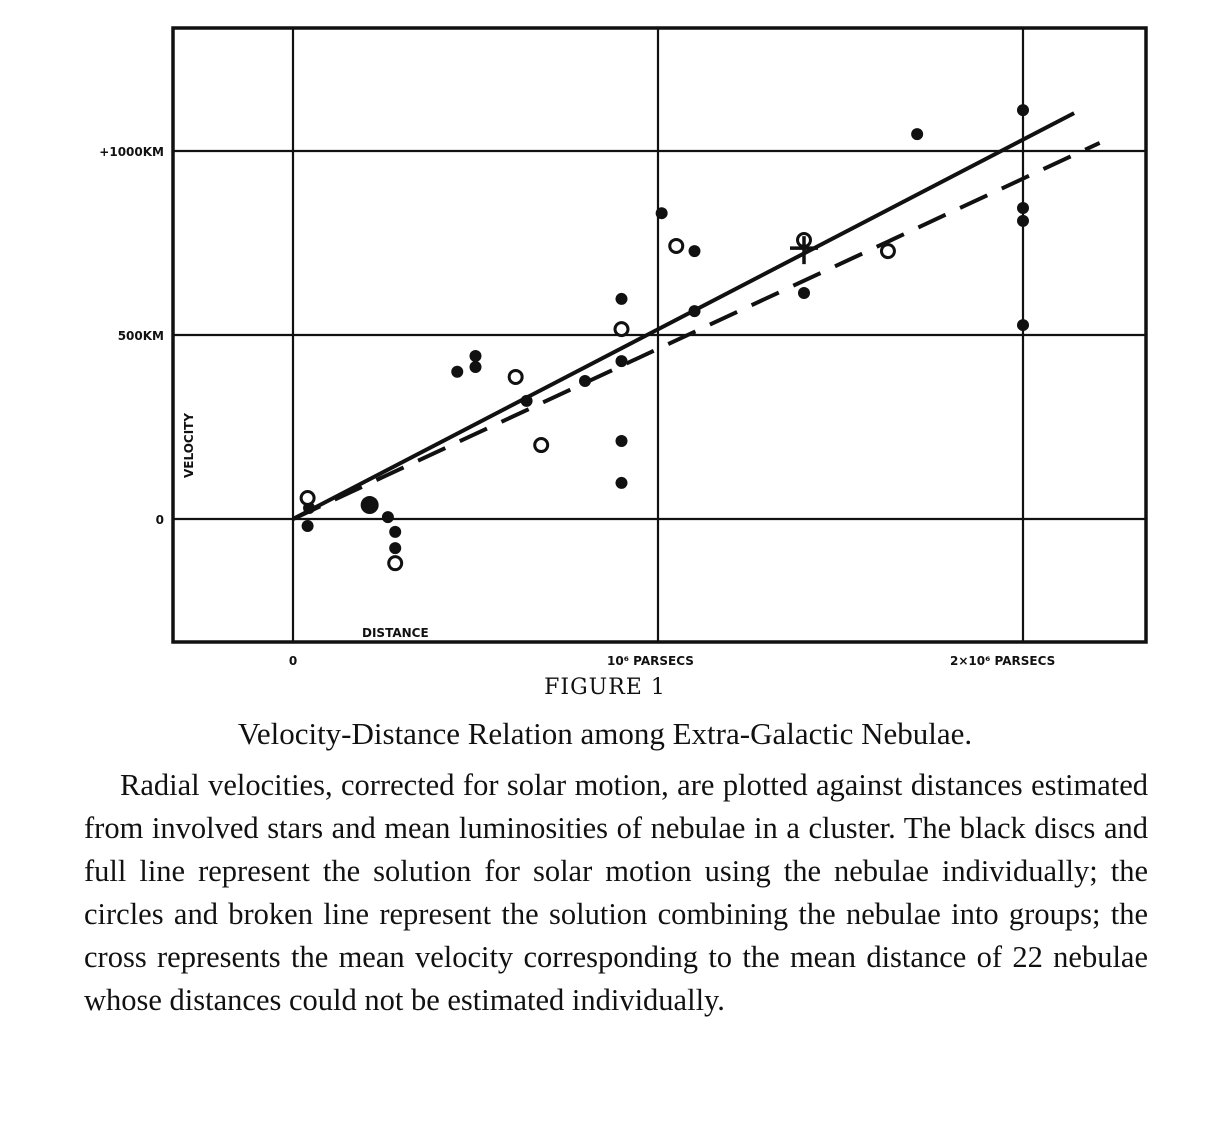 The width and height of the screenshot is (1210, 1124). What do you see at coordinates (804, 250) in the screenshot?
I see `cross-marker` at bounding box center [804, 250].